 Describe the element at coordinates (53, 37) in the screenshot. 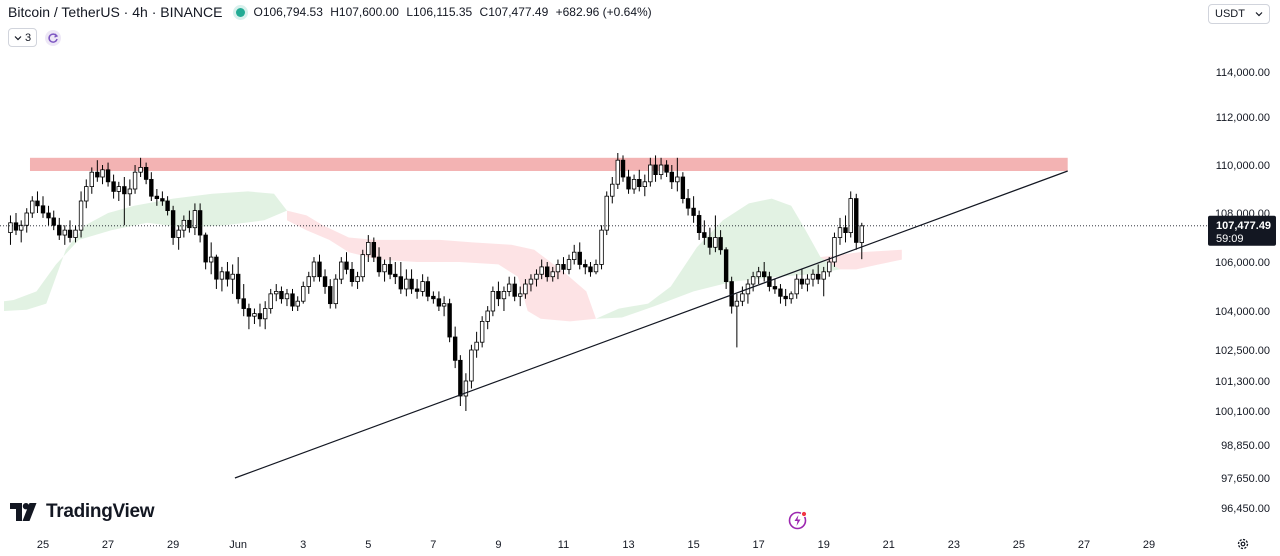

I see `sync-icon` at that location.